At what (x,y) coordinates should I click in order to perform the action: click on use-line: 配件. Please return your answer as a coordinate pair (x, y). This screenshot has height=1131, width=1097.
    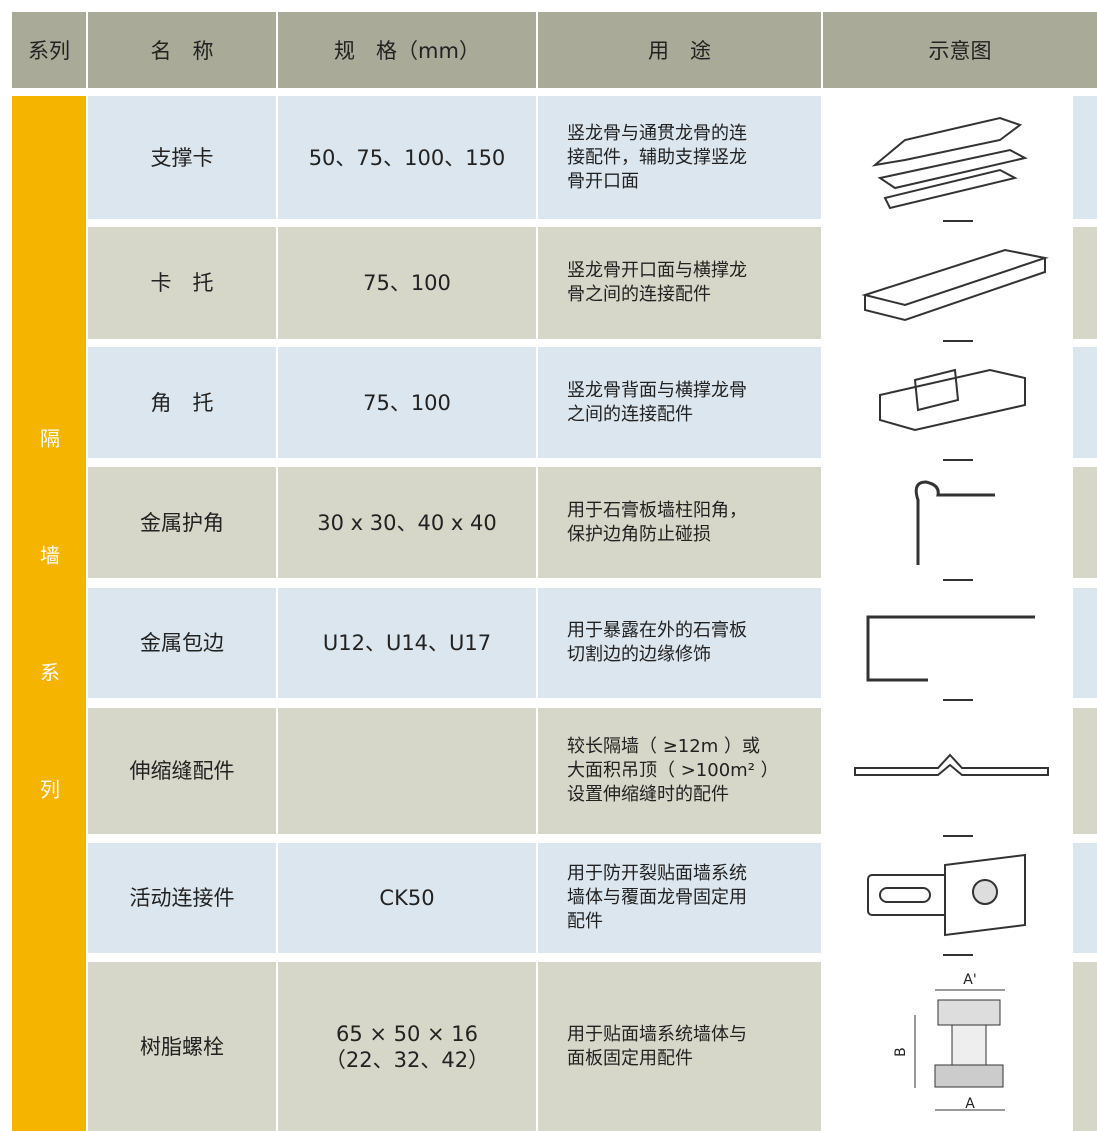
    Looking at the image, I should click on (585, 921).